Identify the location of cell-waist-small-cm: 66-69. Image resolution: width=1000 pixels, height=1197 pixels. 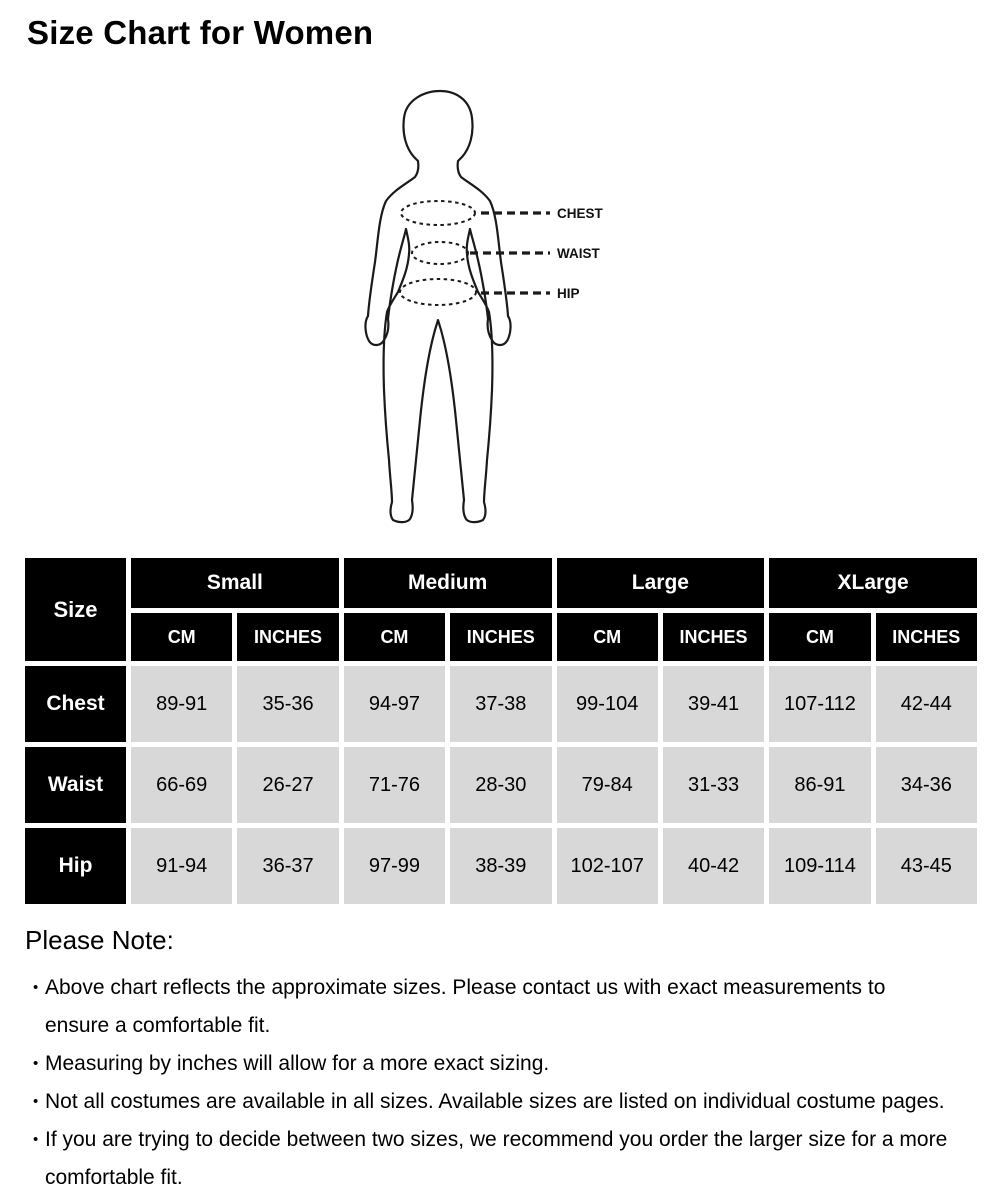
(182, 785).